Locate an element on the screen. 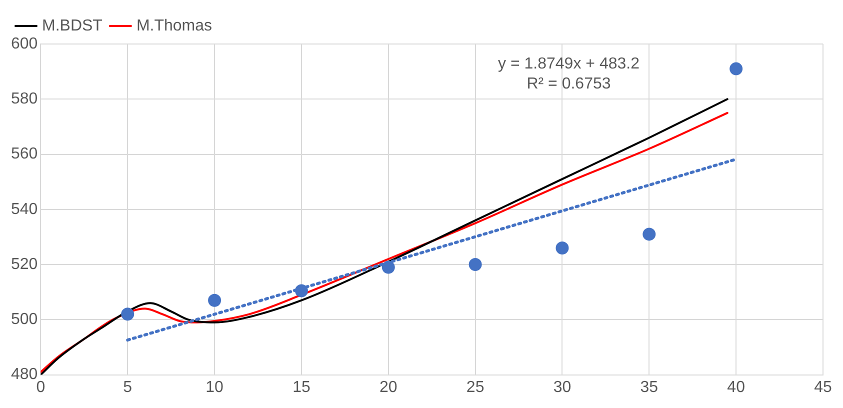  legend-label: M.Thomas is located at coordinates (174, 25).